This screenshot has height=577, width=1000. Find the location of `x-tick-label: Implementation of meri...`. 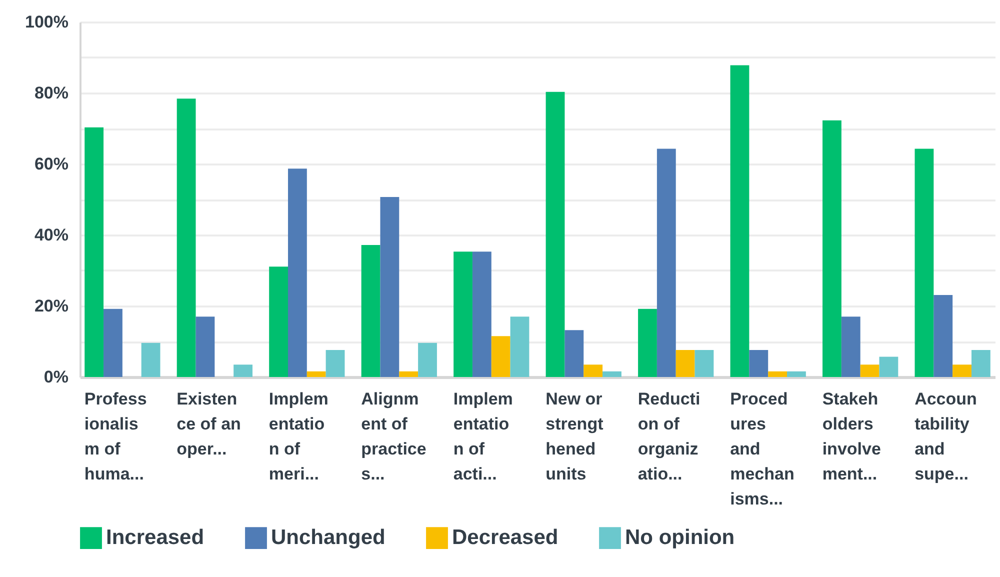

x-tick-label: Implementation of meri... is located at coordinates (298, 437).